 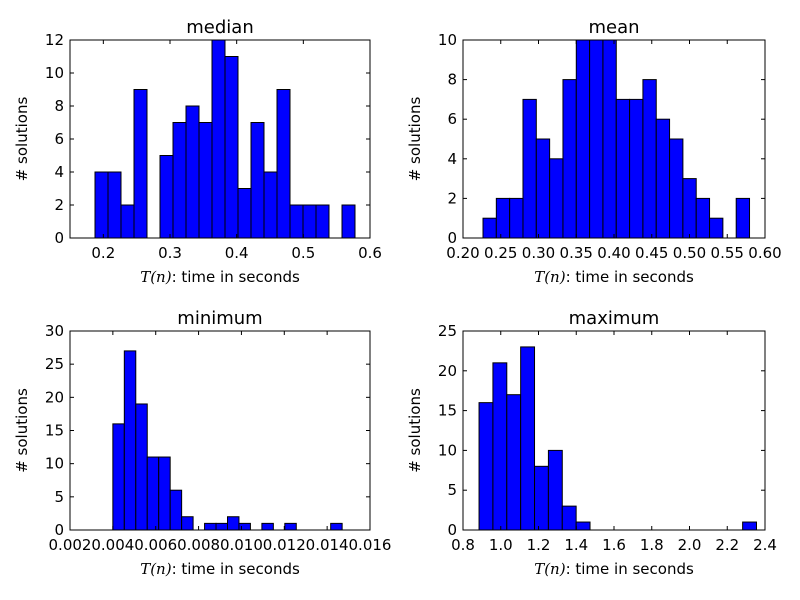 What do you see at coordinates (500, 253) in the screenshot?
I see `mean-x-tick-label: 0.25` at bounding box center [500, 253].